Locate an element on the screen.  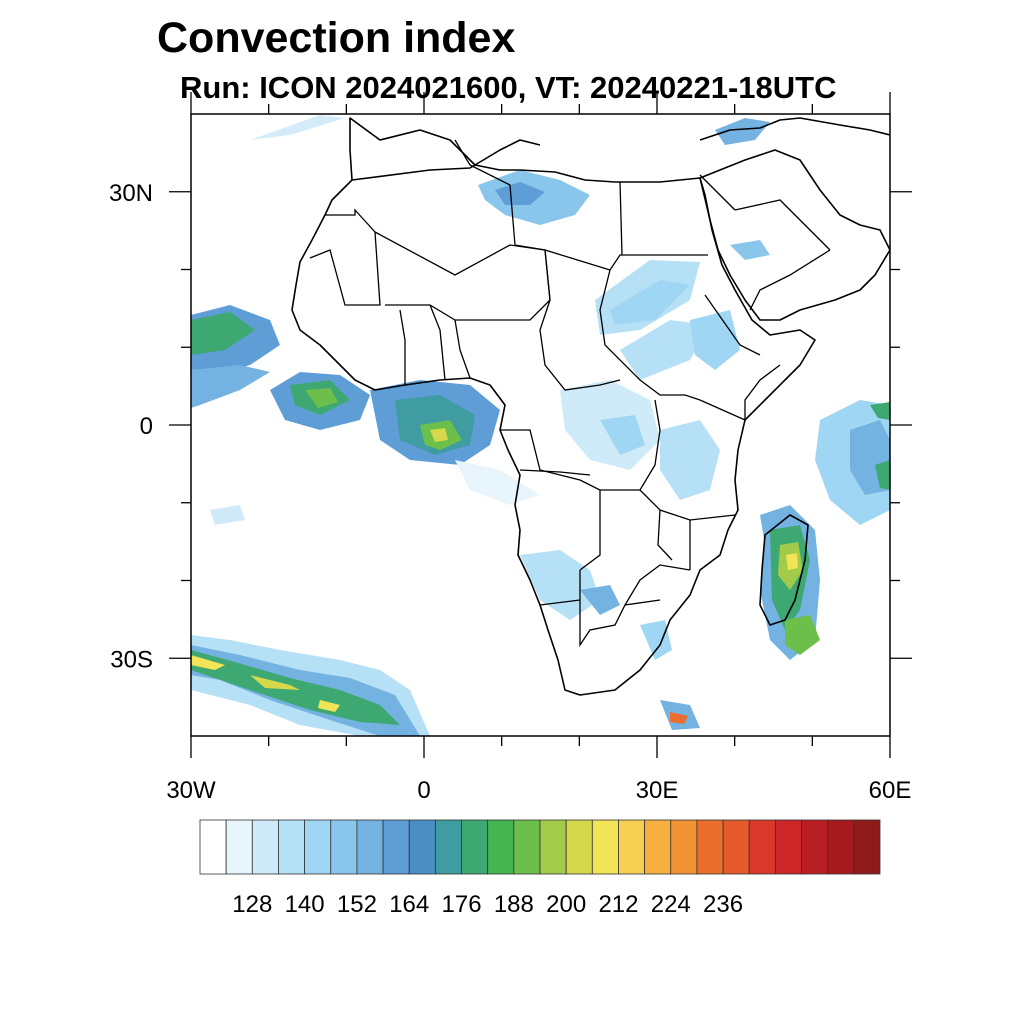
lon-tick-label: 30W is located at coordinates (191, 790).